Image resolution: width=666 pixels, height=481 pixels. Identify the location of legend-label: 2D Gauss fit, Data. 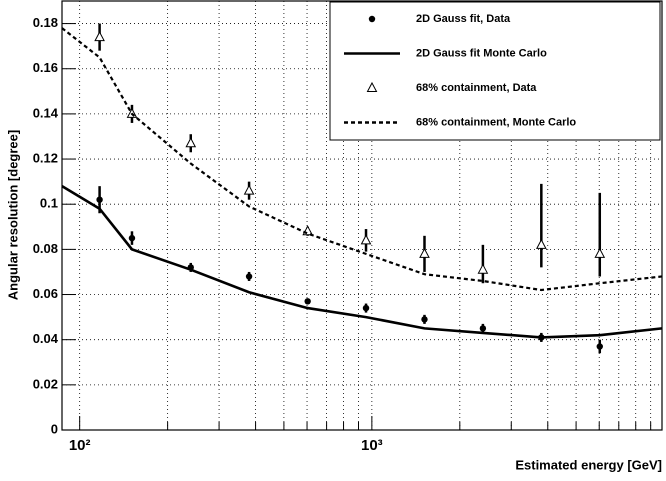
(463, 19).